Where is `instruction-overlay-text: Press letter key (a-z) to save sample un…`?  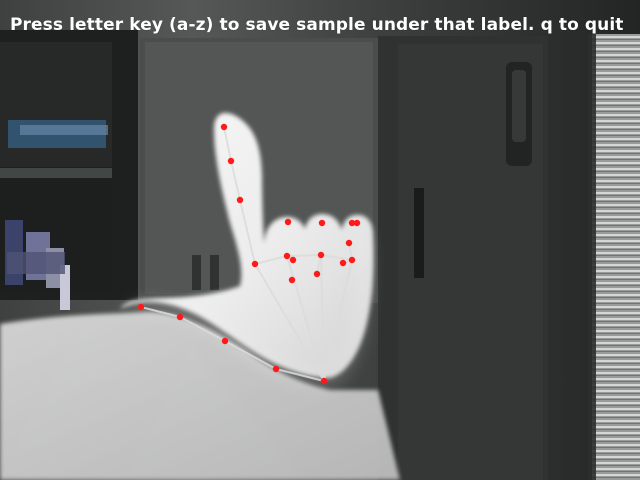
instruction-overlay-text: Press letter key (a-z) to save sample un… is located at coordinates (317, 25).